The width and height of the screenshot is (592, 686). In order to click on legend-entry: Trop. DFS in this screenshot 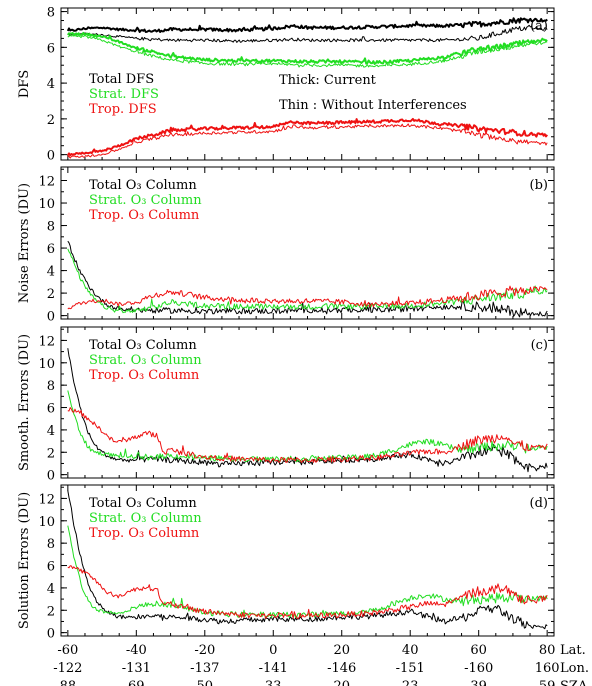, I will do `click(123, 109)`.